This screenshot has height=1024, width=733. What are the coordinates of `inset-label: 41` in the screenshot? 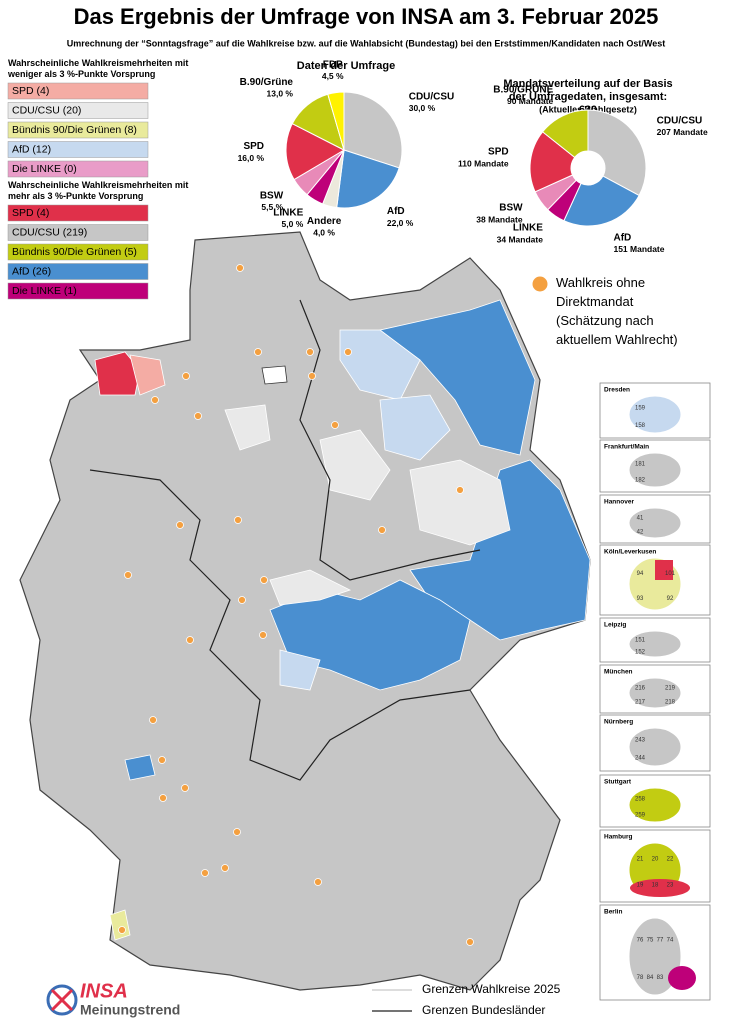 It's located at (640, 519).